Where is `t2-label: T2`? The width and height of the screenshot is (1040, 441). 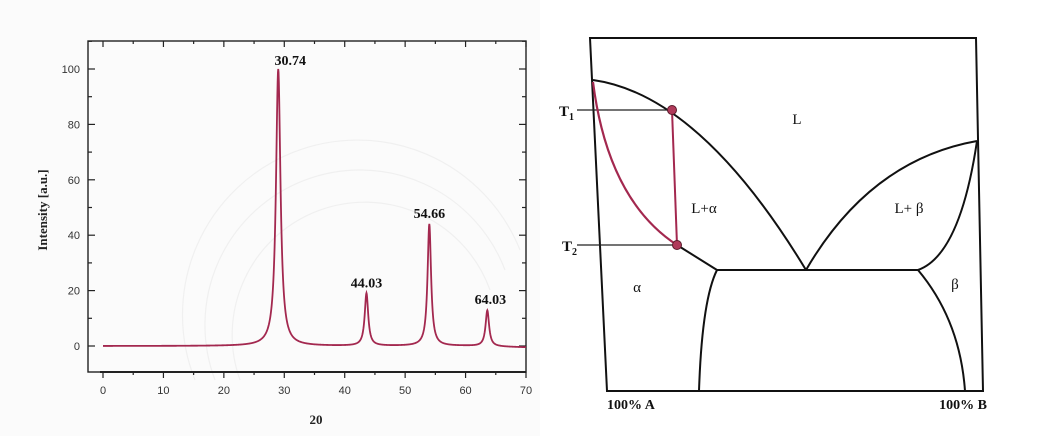 t2-label: T2 is located at coordinates (569, 248).